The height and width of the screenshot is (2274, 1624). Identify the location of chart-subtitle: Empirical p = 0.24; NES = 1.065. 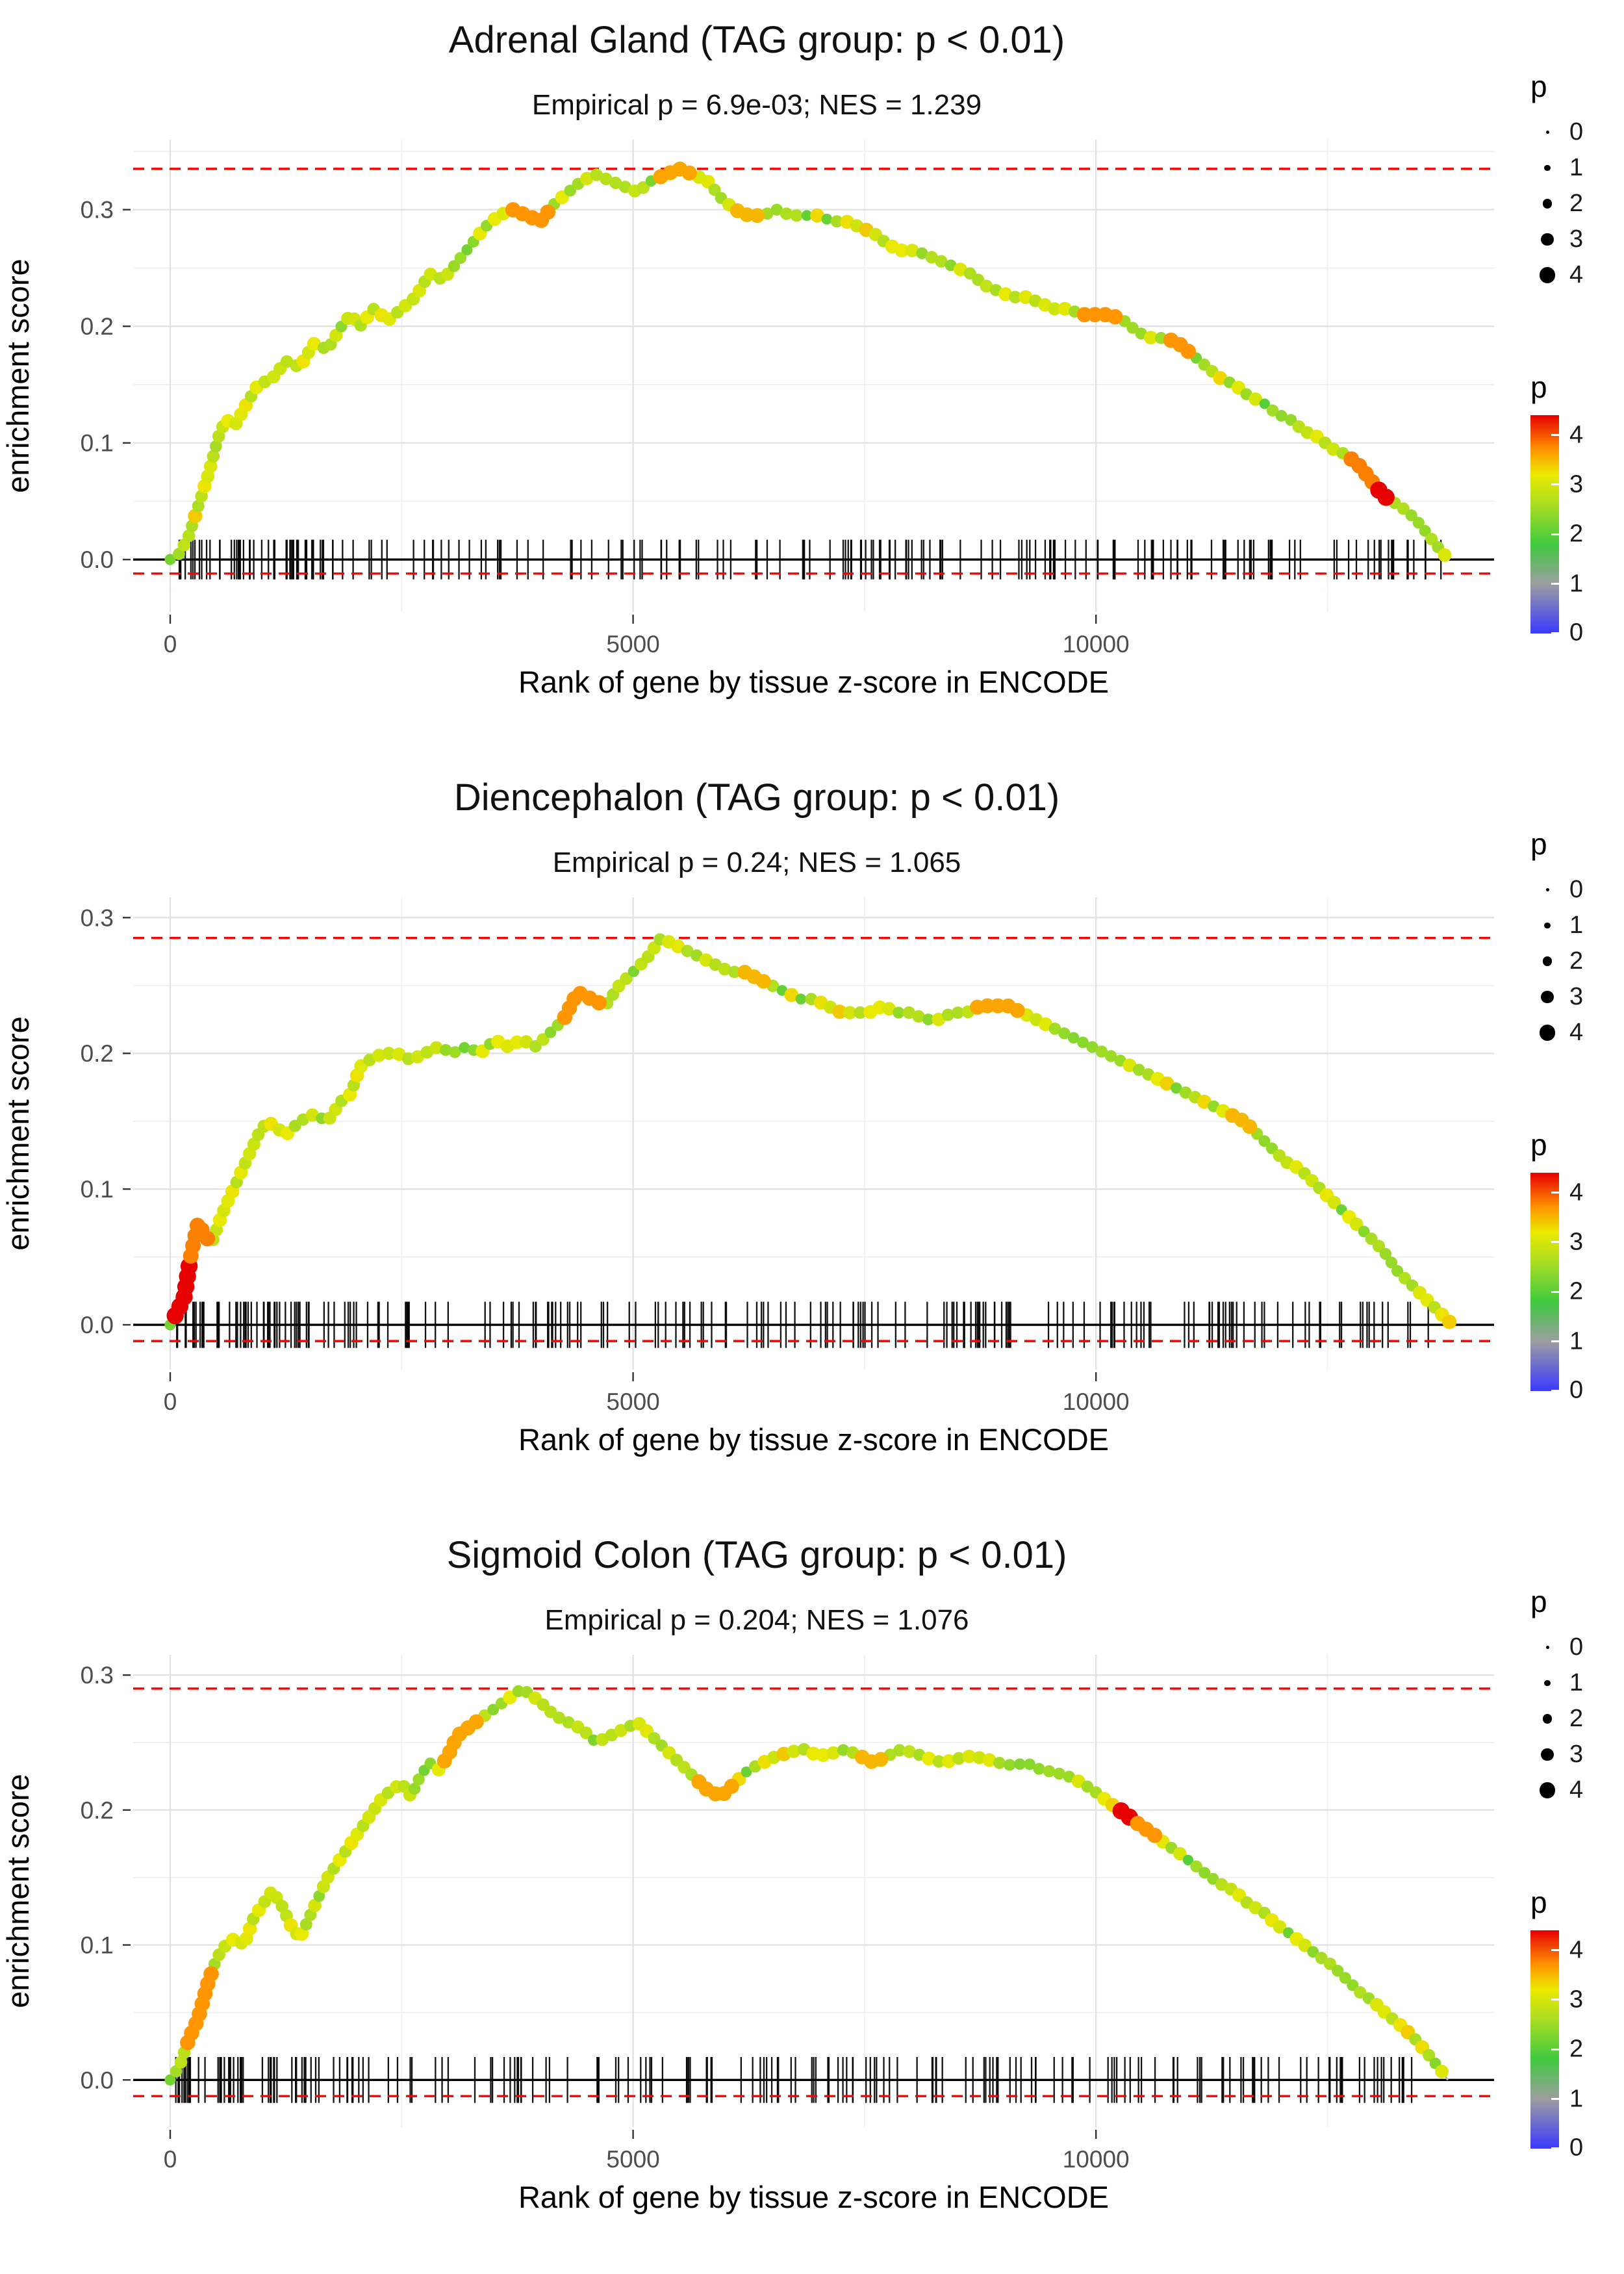
(756, 862).